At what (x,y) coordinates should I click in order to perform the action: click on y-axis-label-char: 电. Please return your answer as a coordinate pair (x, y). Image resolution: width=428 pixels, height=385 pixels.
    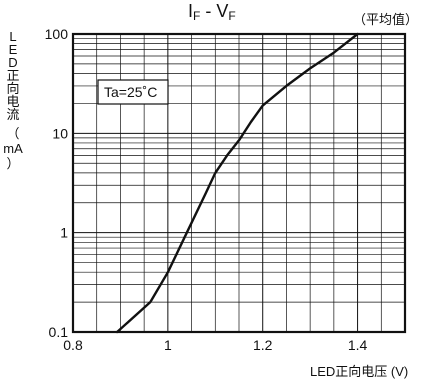
    Looking at the image, I should click on (13, 101).